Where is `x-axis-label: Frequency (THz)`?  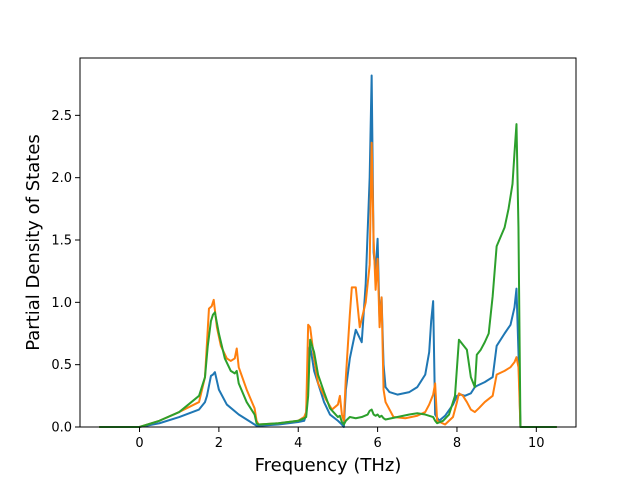
x-axis-label: Frequency (THz) is located at coordinates (328, 465).